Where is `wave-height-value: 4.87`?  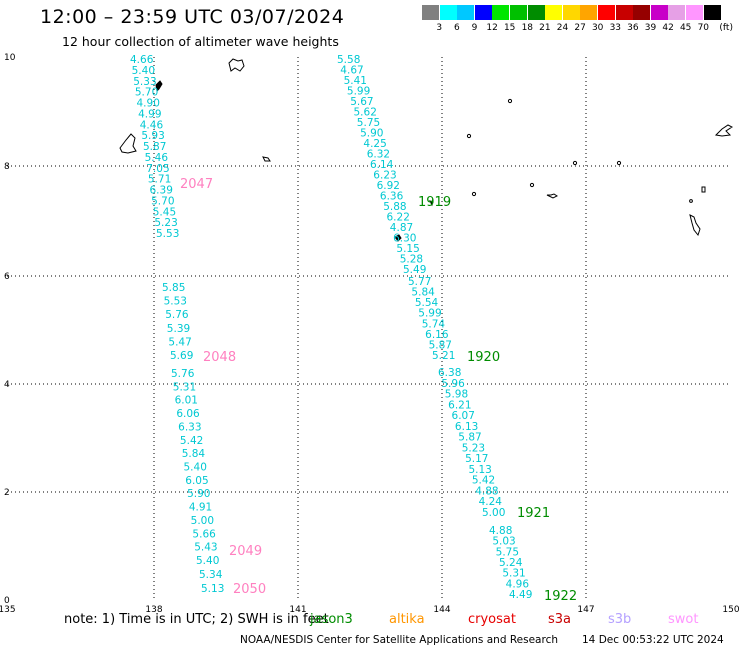
wave-height-value: 4.87 is located at coordinates (401, 228).